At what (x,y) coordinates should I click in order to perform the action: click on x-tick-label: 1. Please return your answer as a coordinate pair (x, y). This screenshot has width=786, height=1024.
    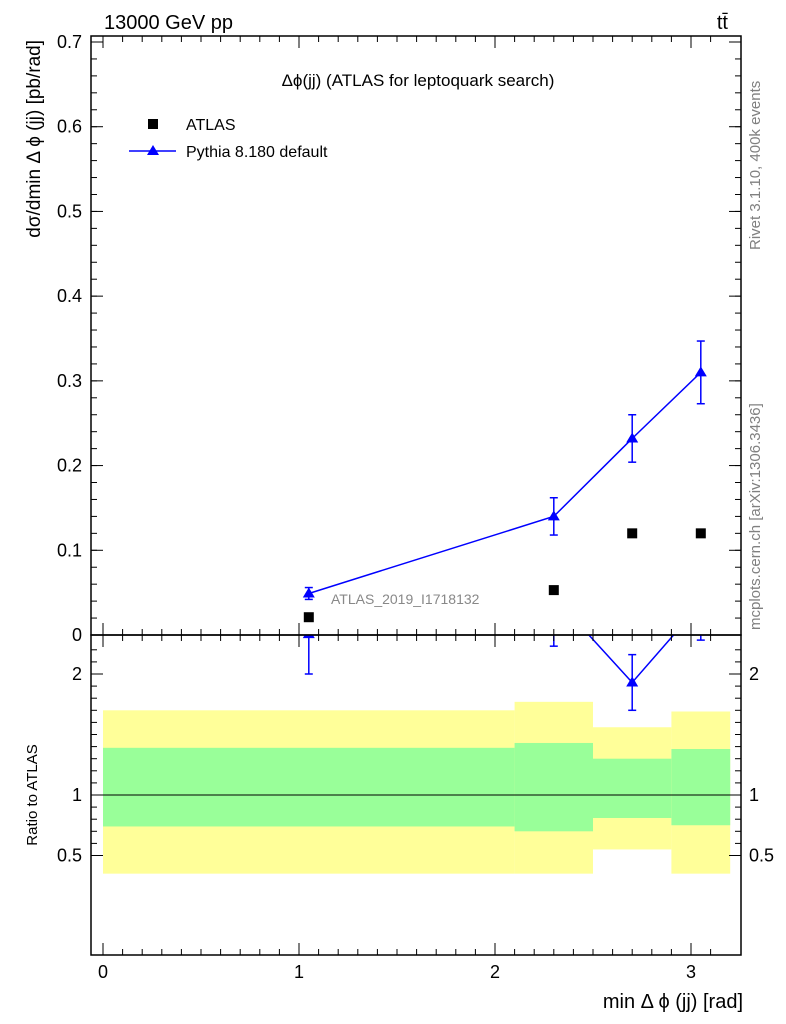
    Looking at the image, I should click on (299, 972).